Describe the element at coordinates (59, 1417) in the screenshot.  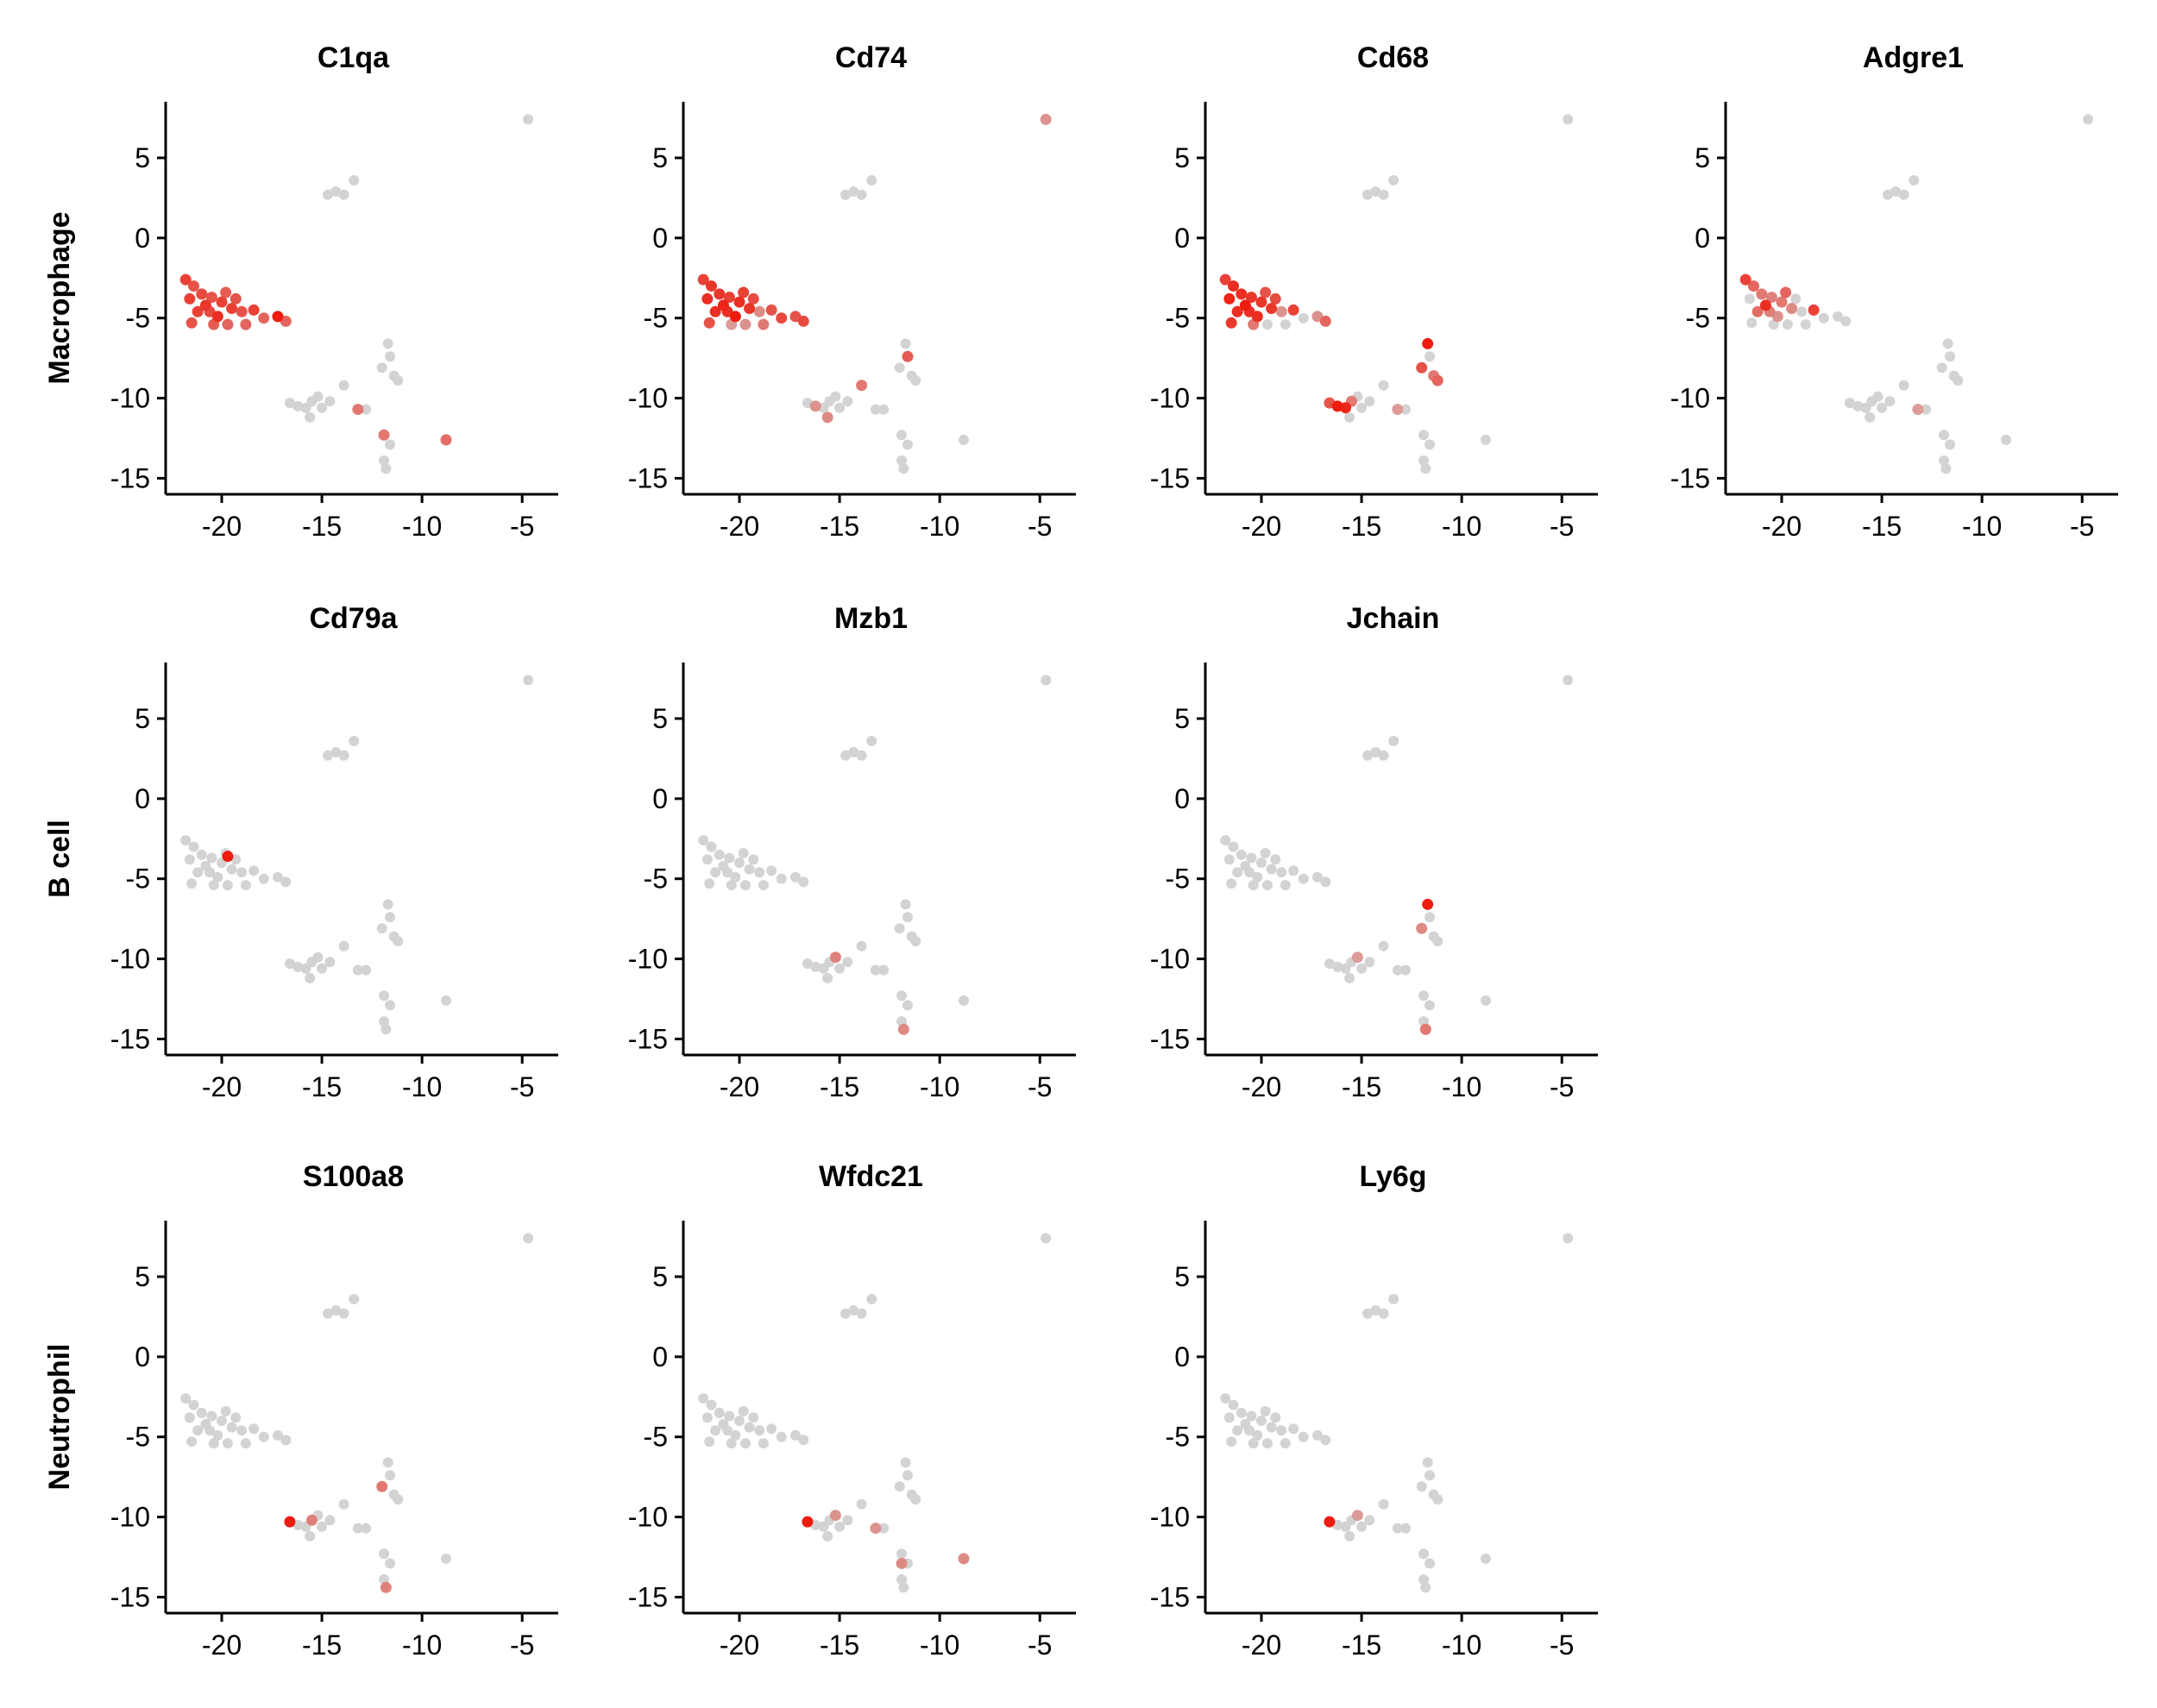
I see `row-label: Neutrophil` at that location.